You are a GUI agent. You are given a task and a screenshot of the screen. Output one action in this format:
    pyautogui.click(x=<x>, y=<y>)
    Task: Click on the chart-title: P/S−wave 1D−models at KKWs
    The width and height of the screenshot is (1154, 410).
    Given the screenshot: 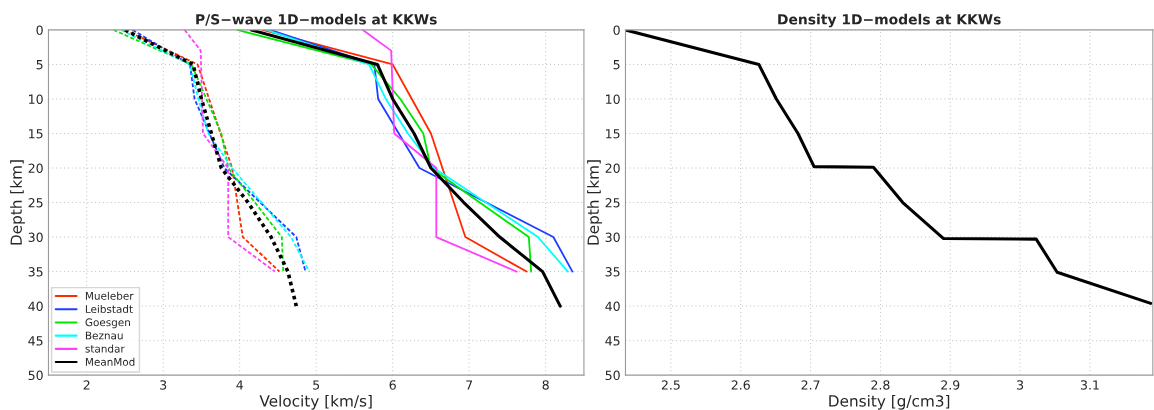 What is the action you would take?
    pyautogui.click(x=316, y=19)
    